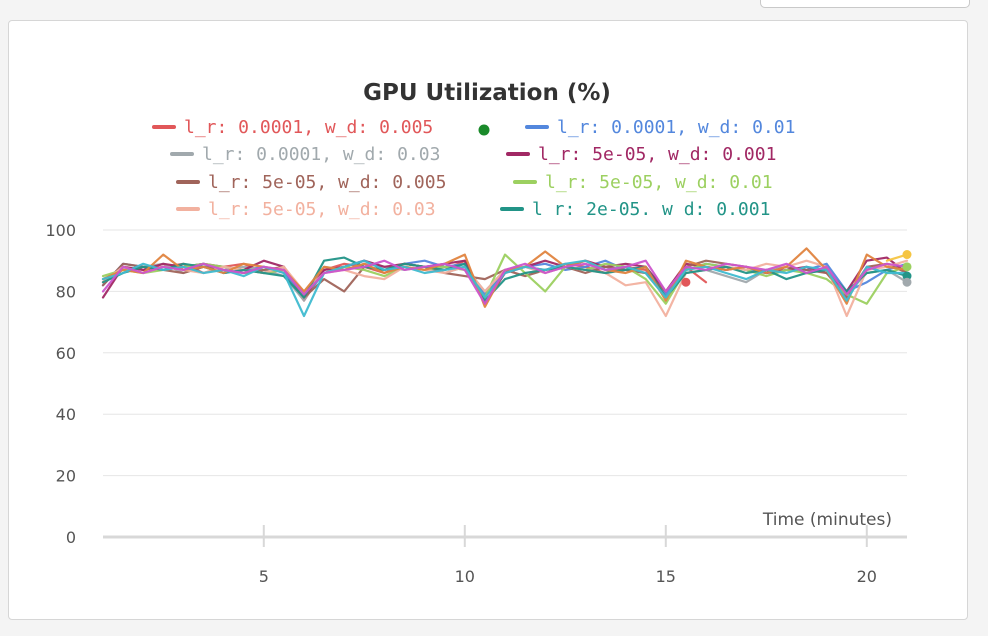 Image resolution: width=988 pixels, height=636 pixels. I want to click on chart-title: GPU Utilization (%), so click(487, 93).